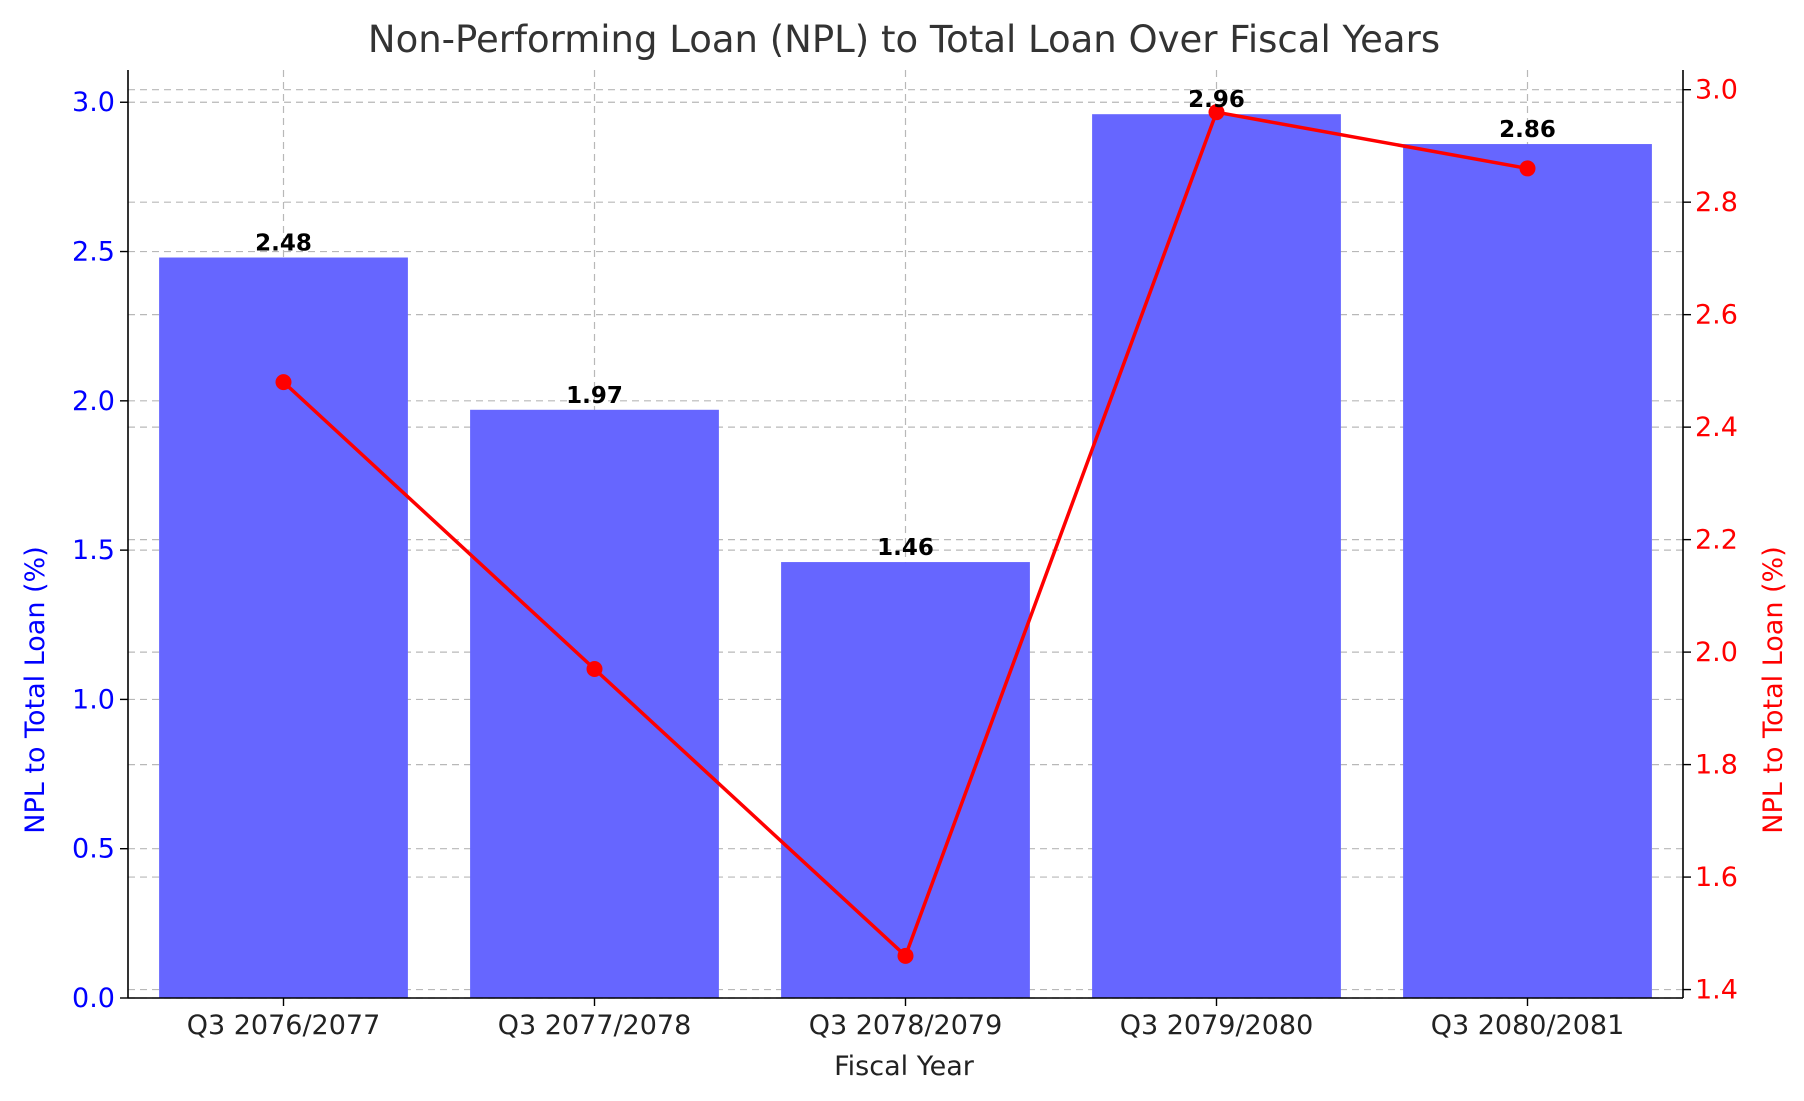  I want to click on y-tick-label-left: 2.0, so click(93, 401).